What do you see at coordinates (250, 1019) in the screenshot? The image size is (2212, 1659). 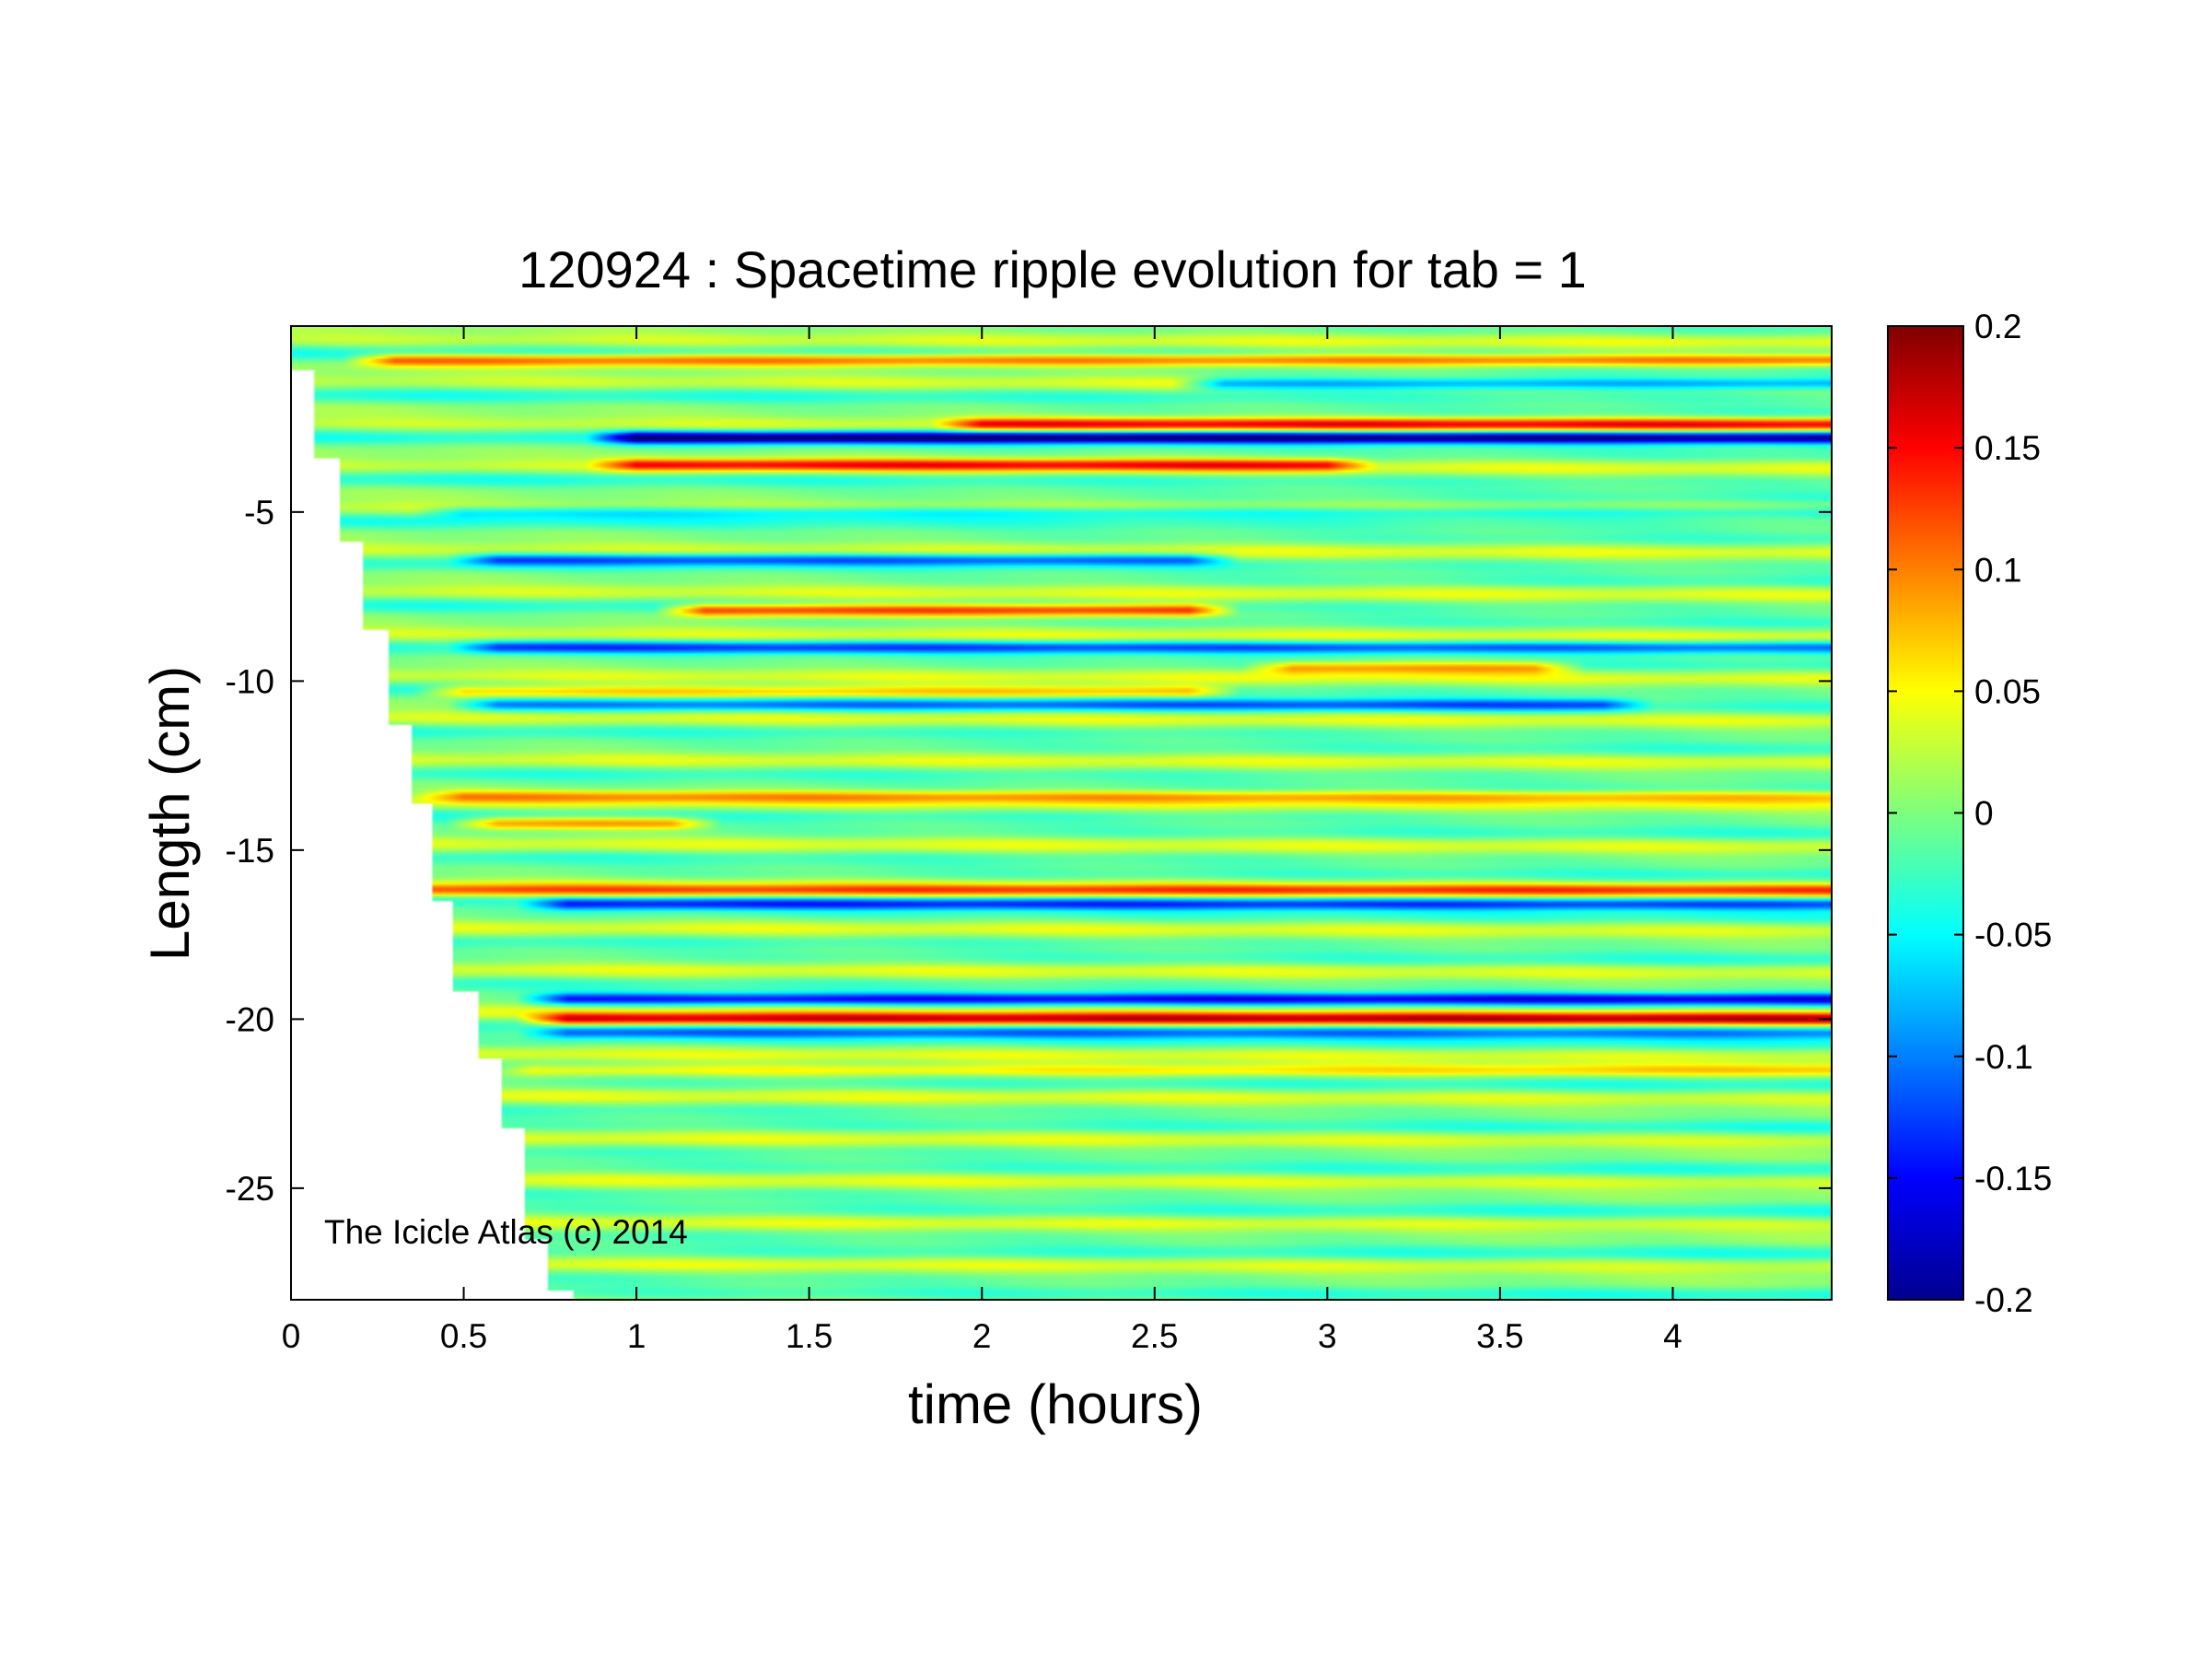 I see `y-tick-label: -20` at bounding box center [250, 1019].